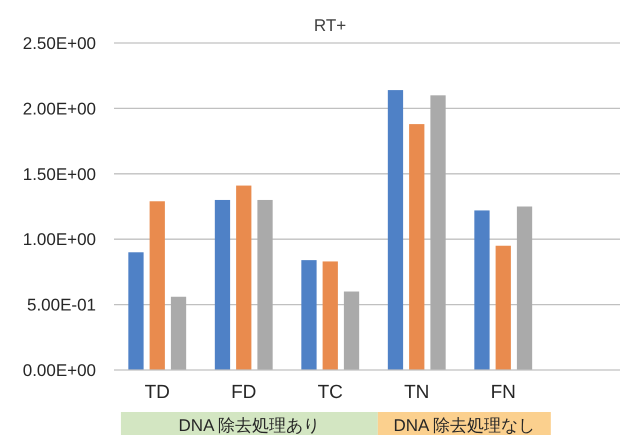 The image size is (620, 435). I want to click on y-tick-label: 1.50E+00, so click(59, 174).